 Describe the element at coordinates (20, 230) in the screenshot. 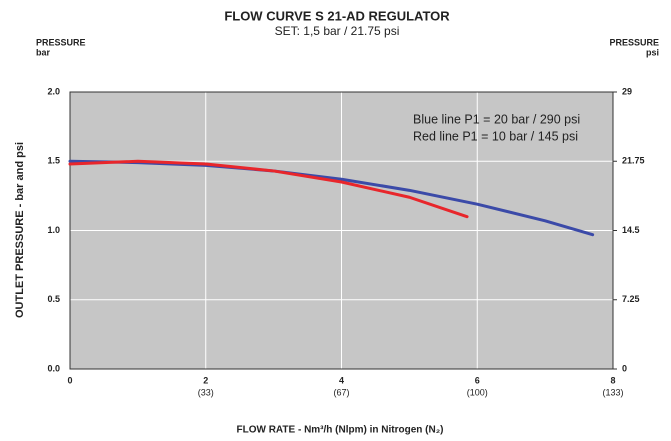

I see `y-axis-label: OUTLET PRESSURE - bar and psi` at that location.